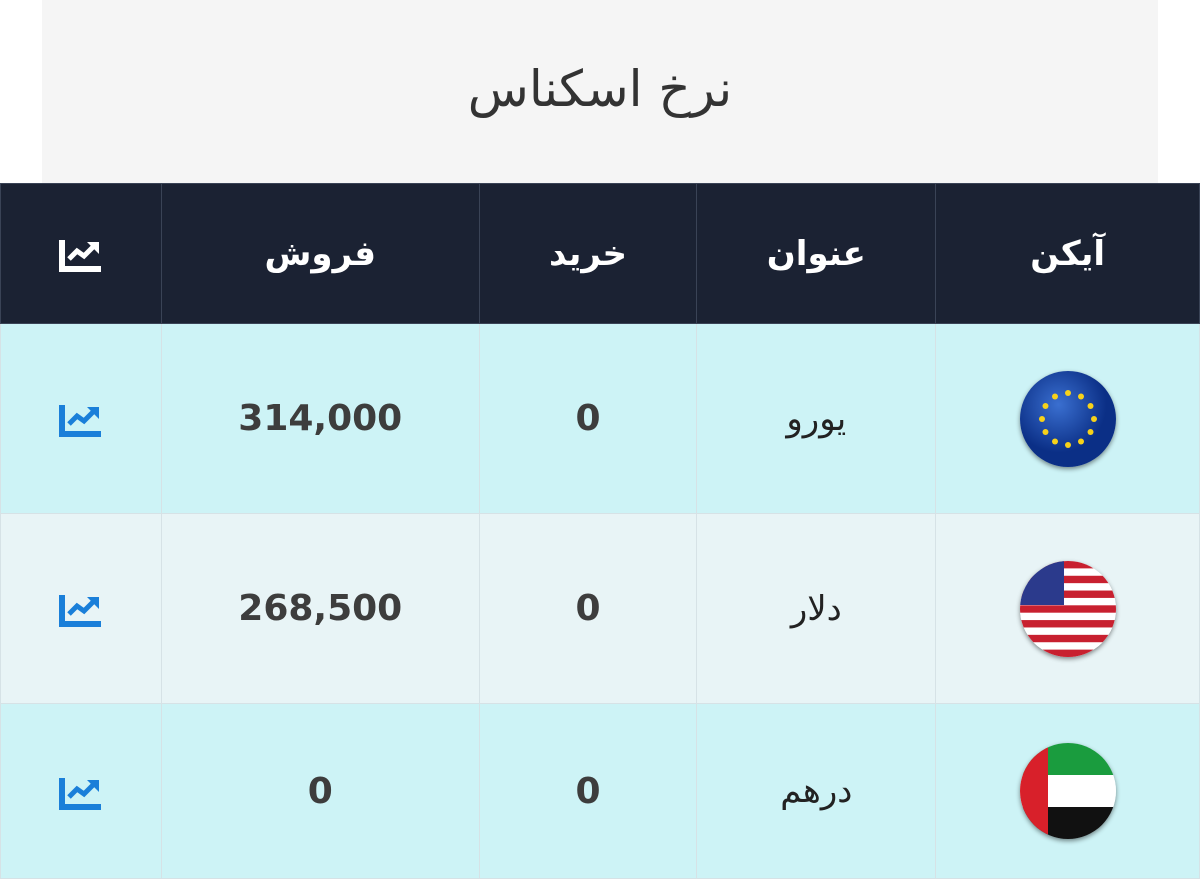 The image size is (1200, 879). What do you see at coordinates (816, 418) in the screenshot?
I see `currency-name: یورو` at bounding box center [816, 418].